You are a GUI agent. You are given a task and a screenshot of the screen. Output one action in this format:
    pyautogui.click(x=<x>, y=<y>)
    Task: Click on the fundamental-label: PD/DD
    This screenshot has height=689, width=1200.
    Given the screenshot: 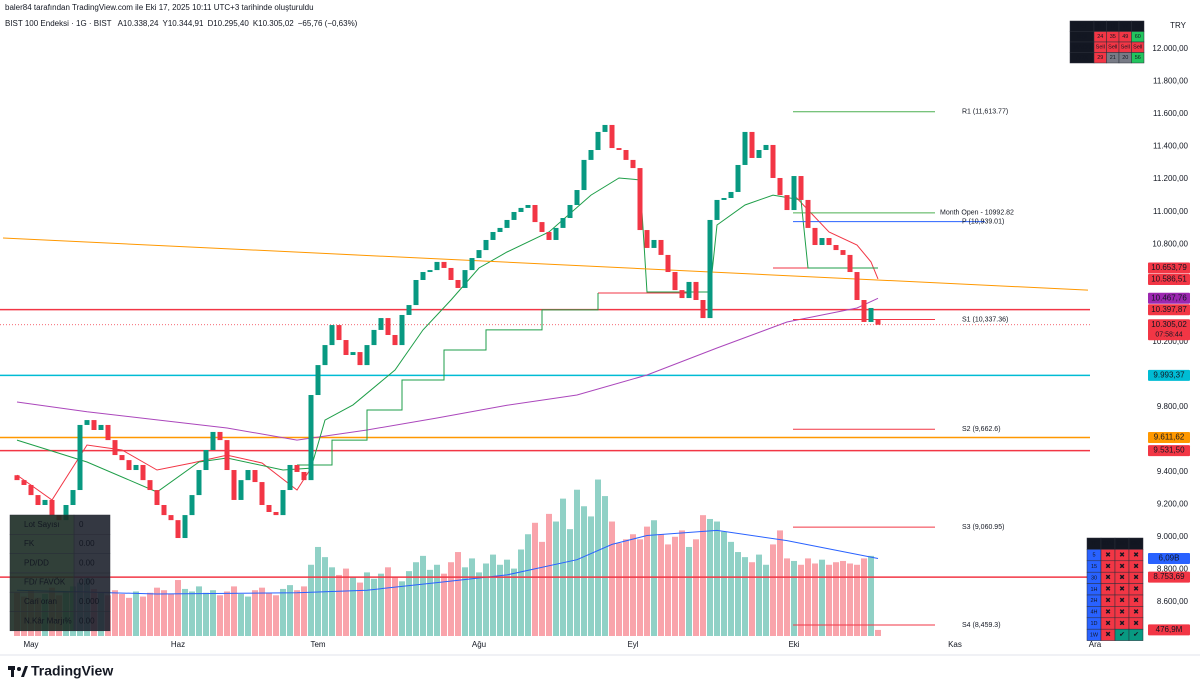 What is the action you would take?
    pyautogui.click(x=36, y=562)
    